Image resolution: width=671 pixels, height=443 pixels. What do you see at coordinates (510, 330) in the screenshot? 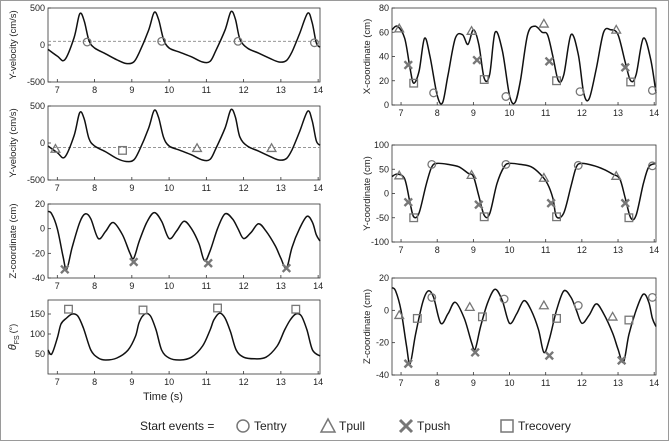
I see `chart-panel-right3: 7 8 9 10 11 12 13 14 -40 -20 0 20 Z-coordinate (cm)` at bounding box center [510, 330].